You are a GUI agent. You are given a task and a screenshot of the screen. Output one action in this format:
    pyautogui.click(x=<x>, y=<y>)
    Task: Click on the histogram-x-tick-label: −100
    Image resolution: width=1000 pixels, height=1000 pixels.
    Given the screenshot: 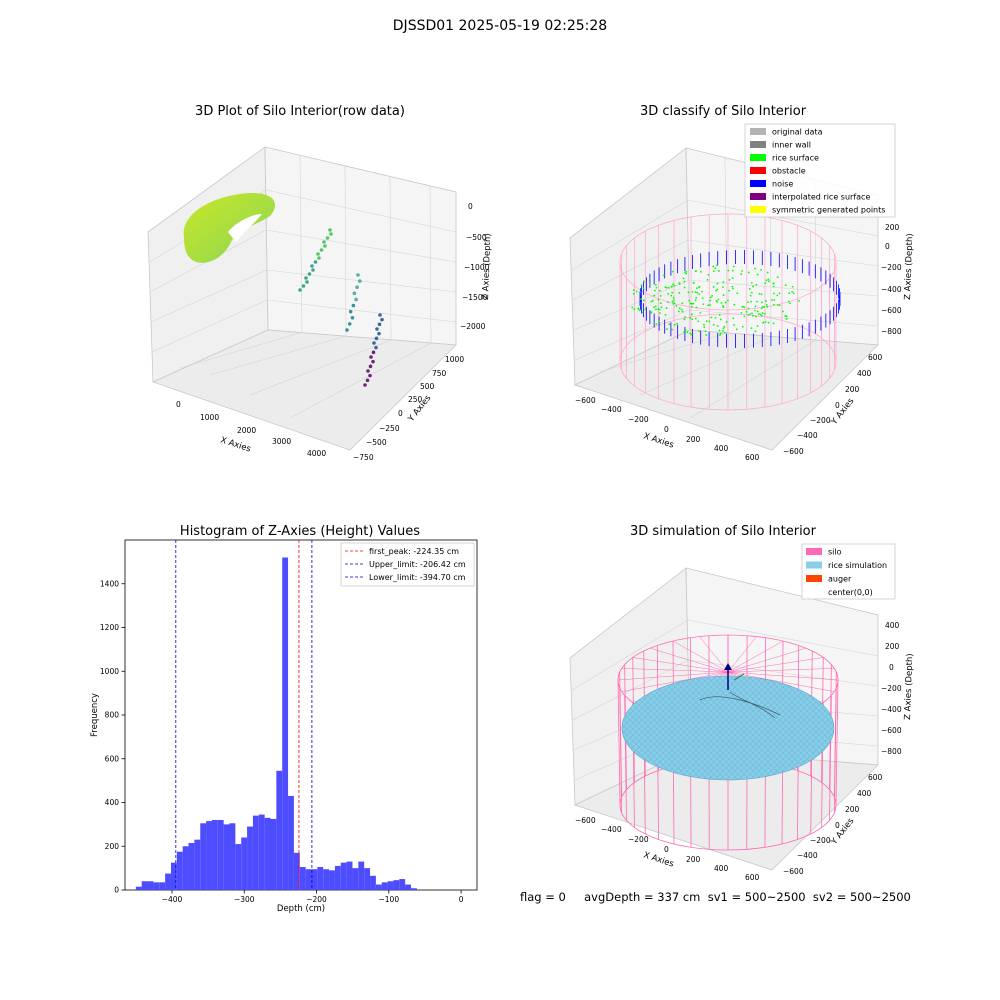 What is the action you would take?
    pyautogui.click(x=389, y=899)
    